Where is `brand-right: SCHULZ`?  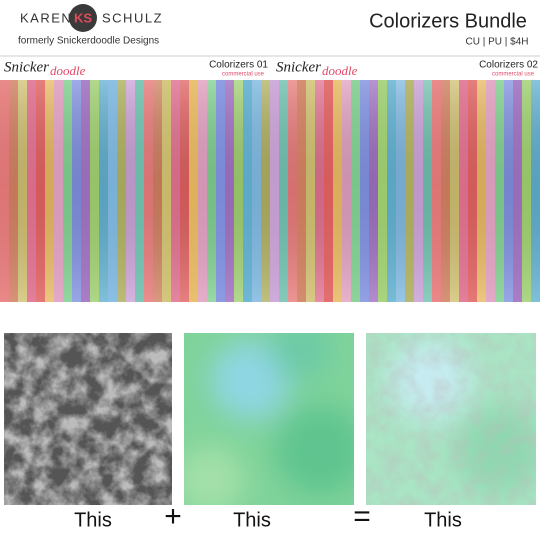 brand-right: SCHULZ is located at coordinates (132, 17).